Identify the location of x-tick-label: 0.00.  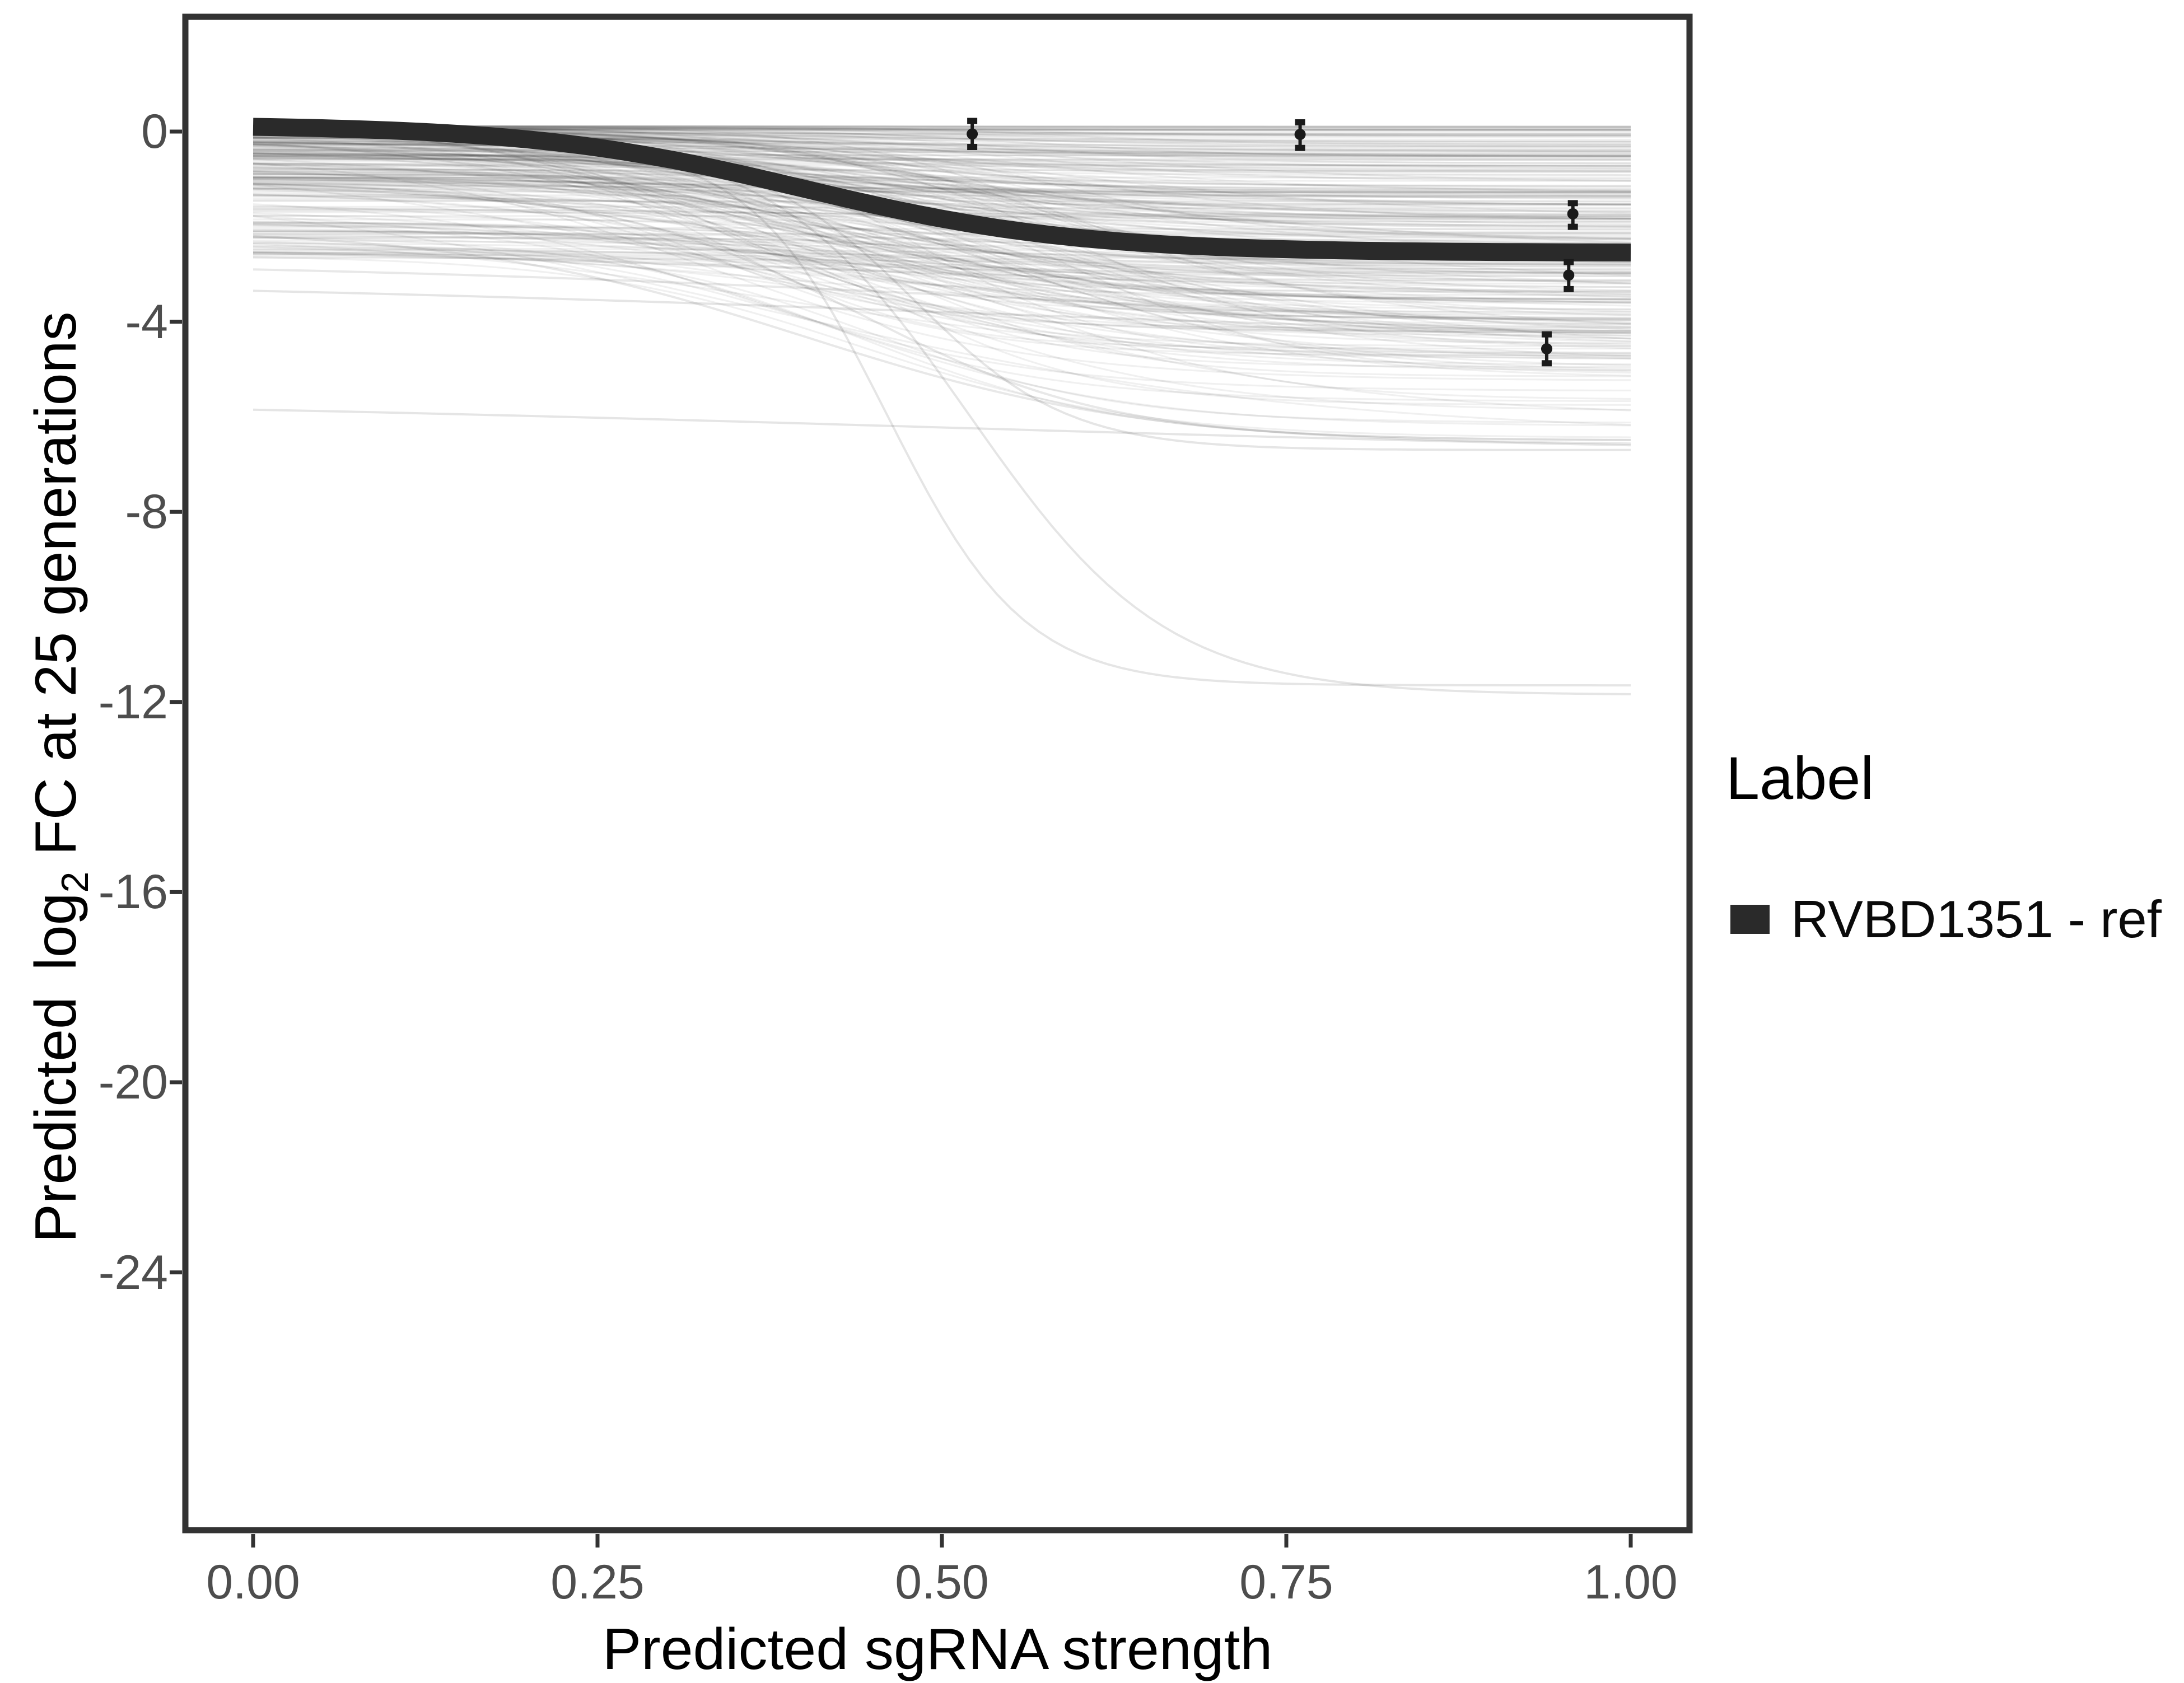
(253, 1582).